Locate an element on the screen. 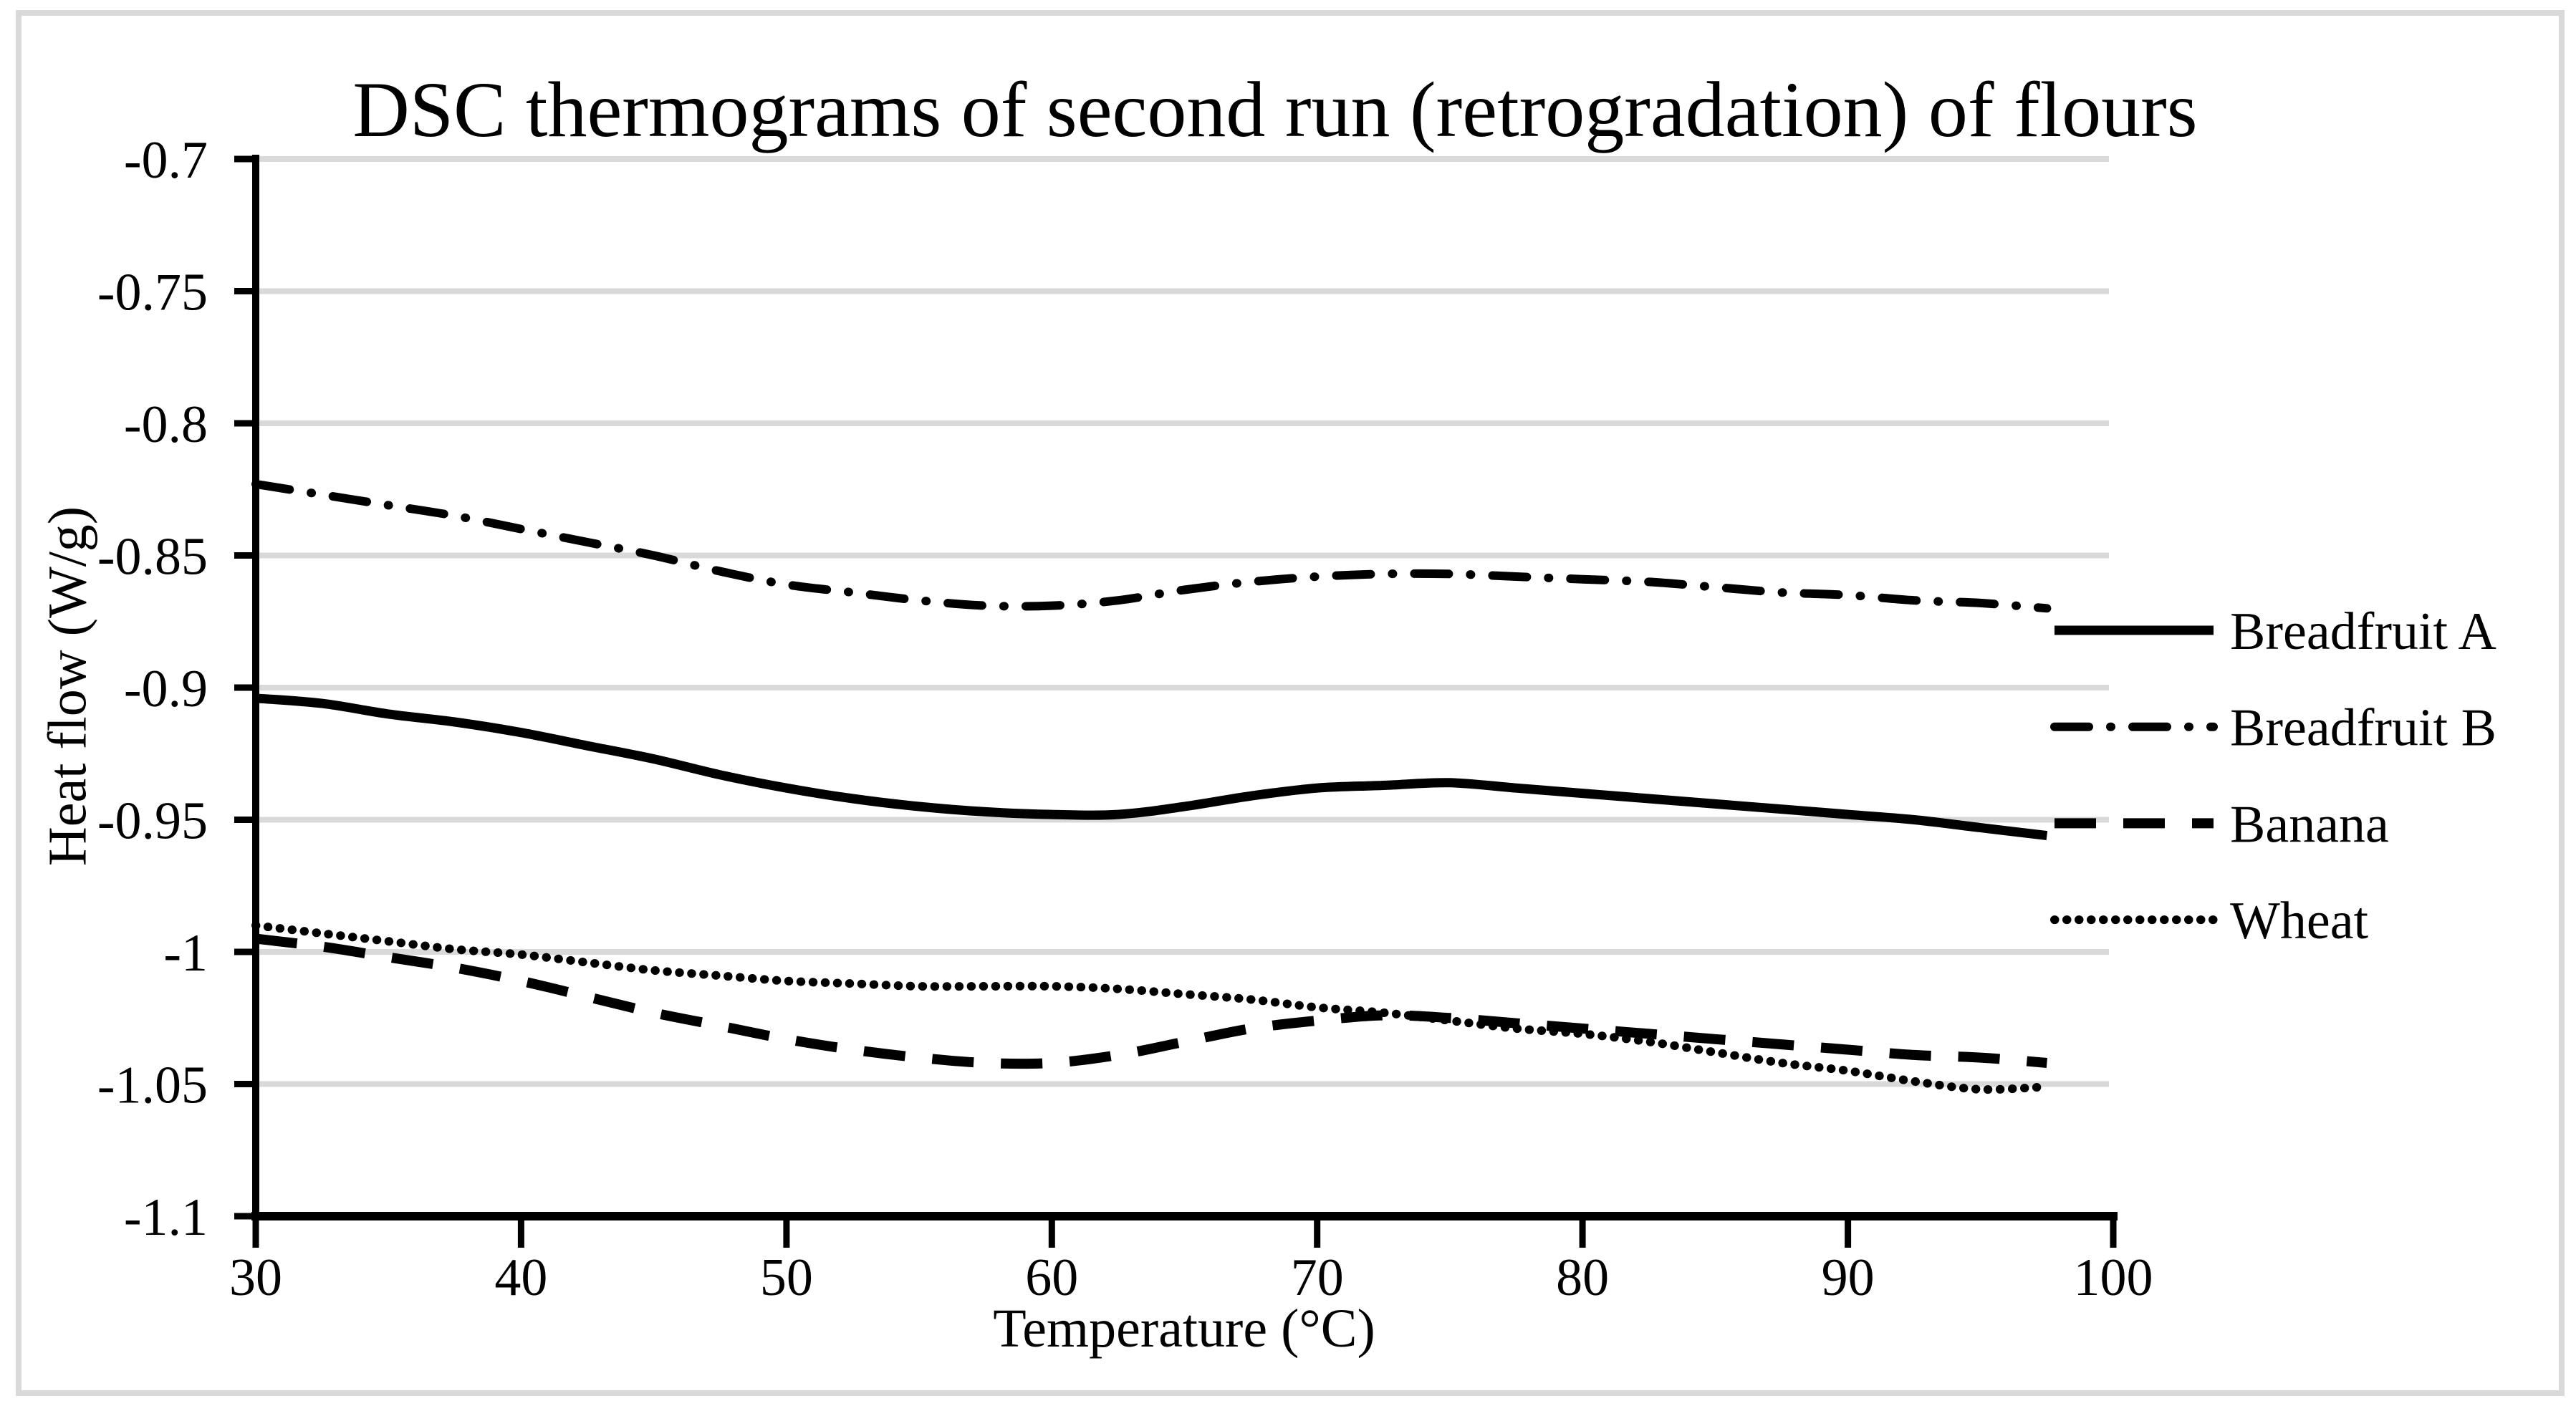 The height and width of the screenshot is (1406, 2576). series-line-breadfruit-a is located at coordinates (1152, 767).